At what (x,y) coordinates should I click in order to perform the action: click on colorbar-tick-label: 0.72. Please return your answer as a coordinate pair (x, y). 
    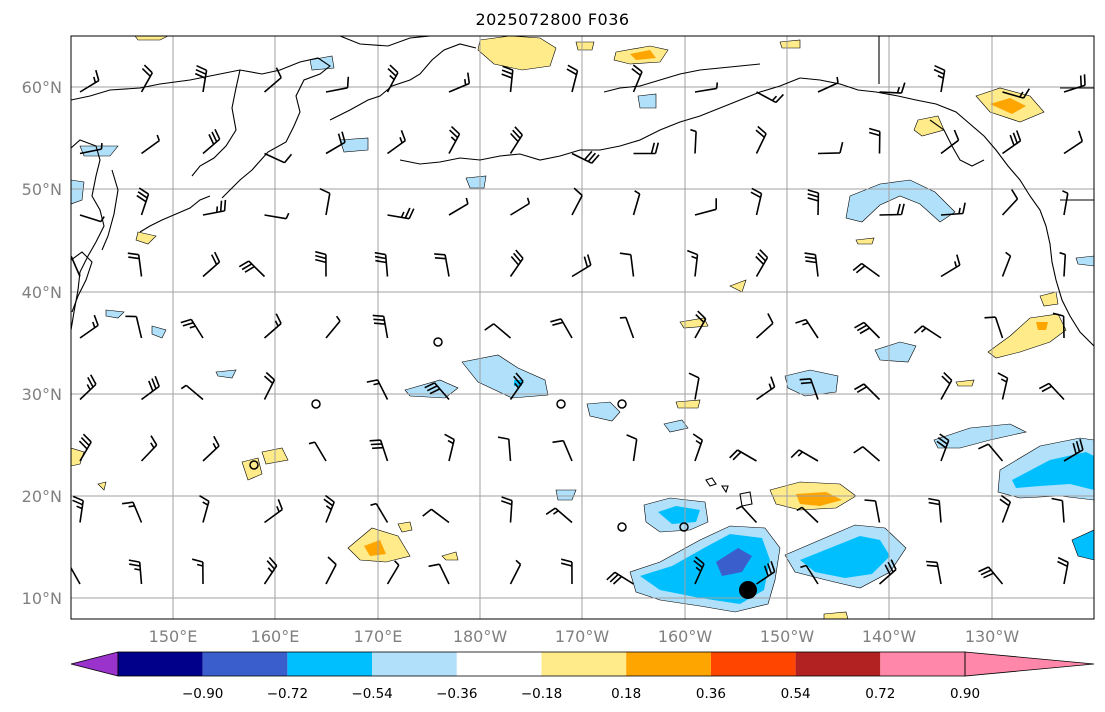
    Looking at the image, I should click on (880, 694).